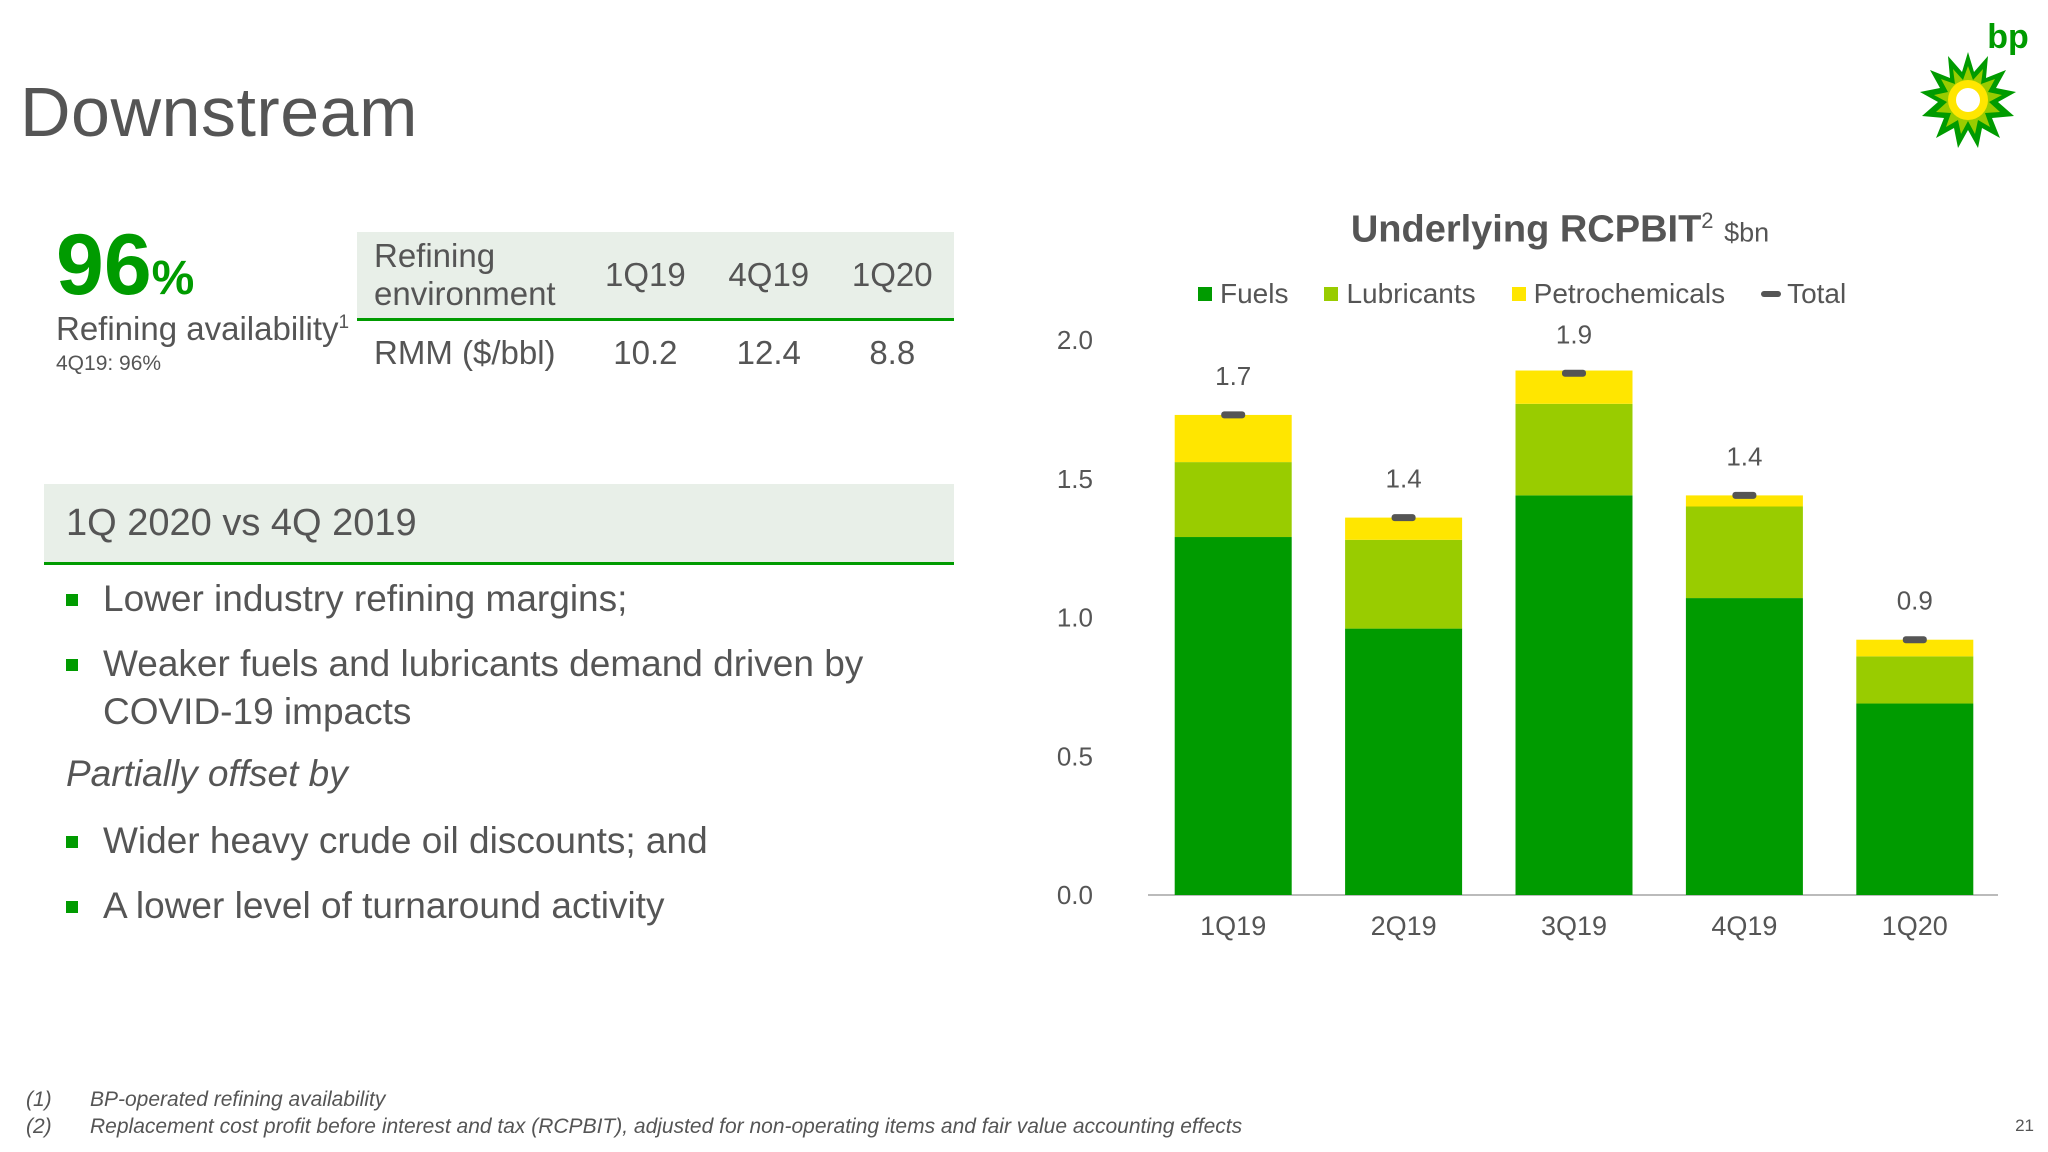  I want to click on kpi-value: 96%, so click(125, 265).